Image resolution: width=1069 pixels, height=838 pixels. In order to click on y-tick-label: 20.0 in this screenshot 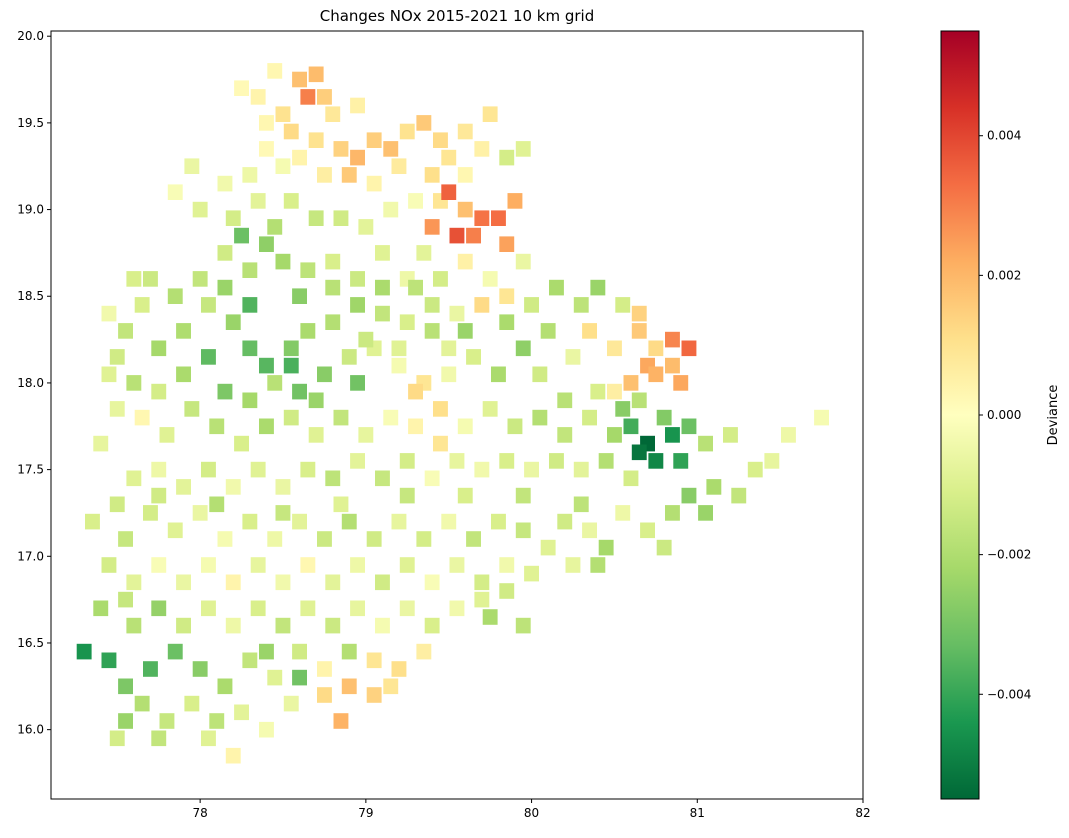, I will do `click(30, 36)`.